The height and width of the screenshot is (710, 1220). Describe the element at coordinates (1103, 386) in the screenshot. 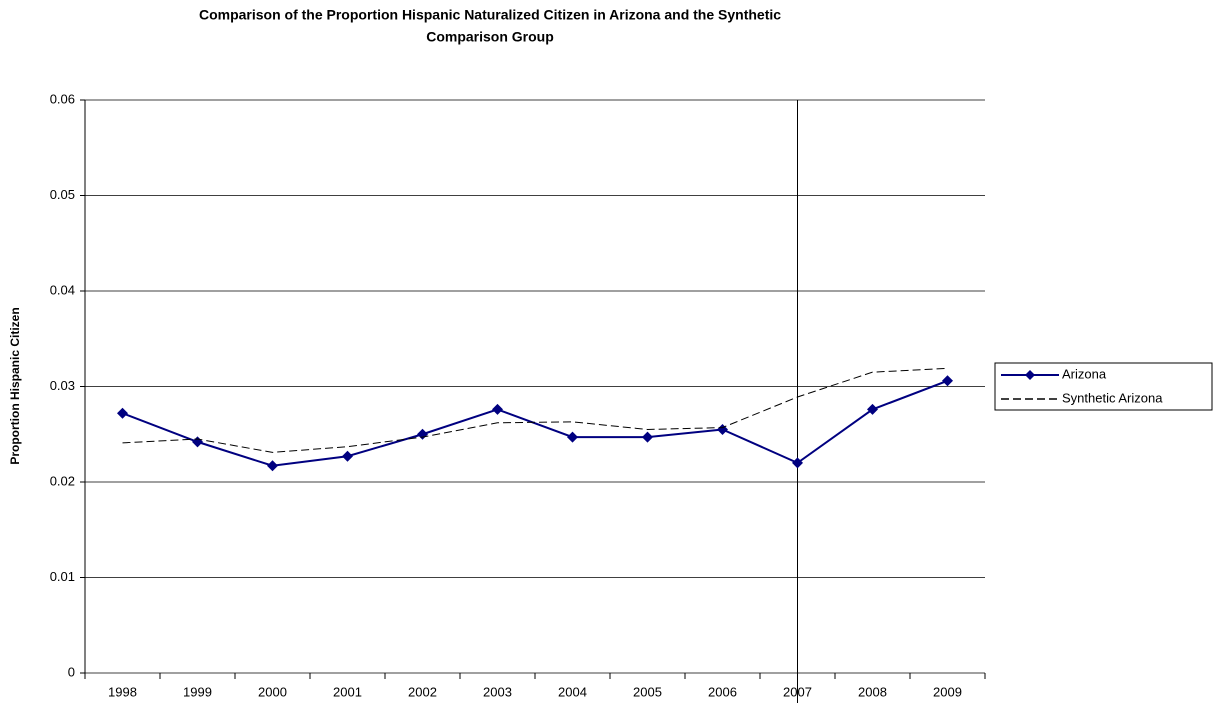

I see `legend-box` at that location.